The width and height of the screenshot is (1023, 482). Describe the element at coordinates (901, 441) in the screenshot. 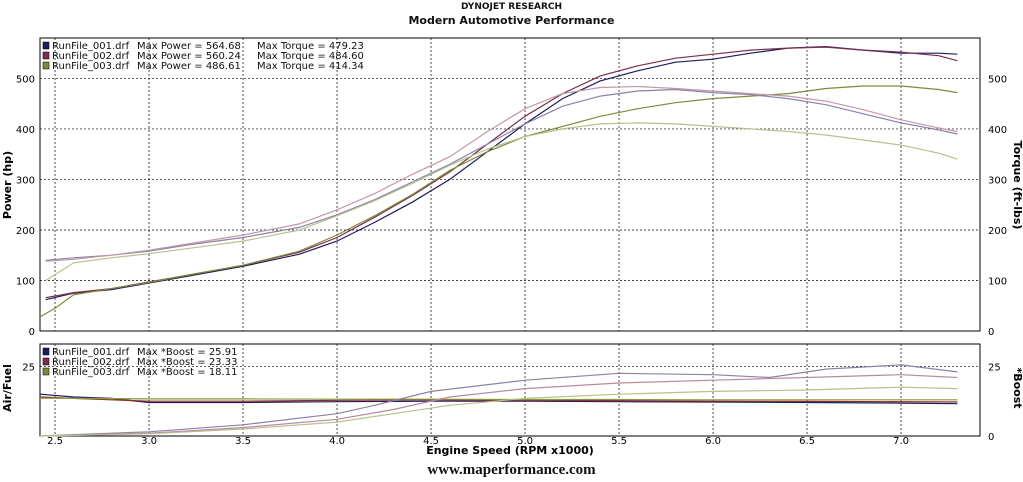

I see `x-tick-label: 7.0` at that location.